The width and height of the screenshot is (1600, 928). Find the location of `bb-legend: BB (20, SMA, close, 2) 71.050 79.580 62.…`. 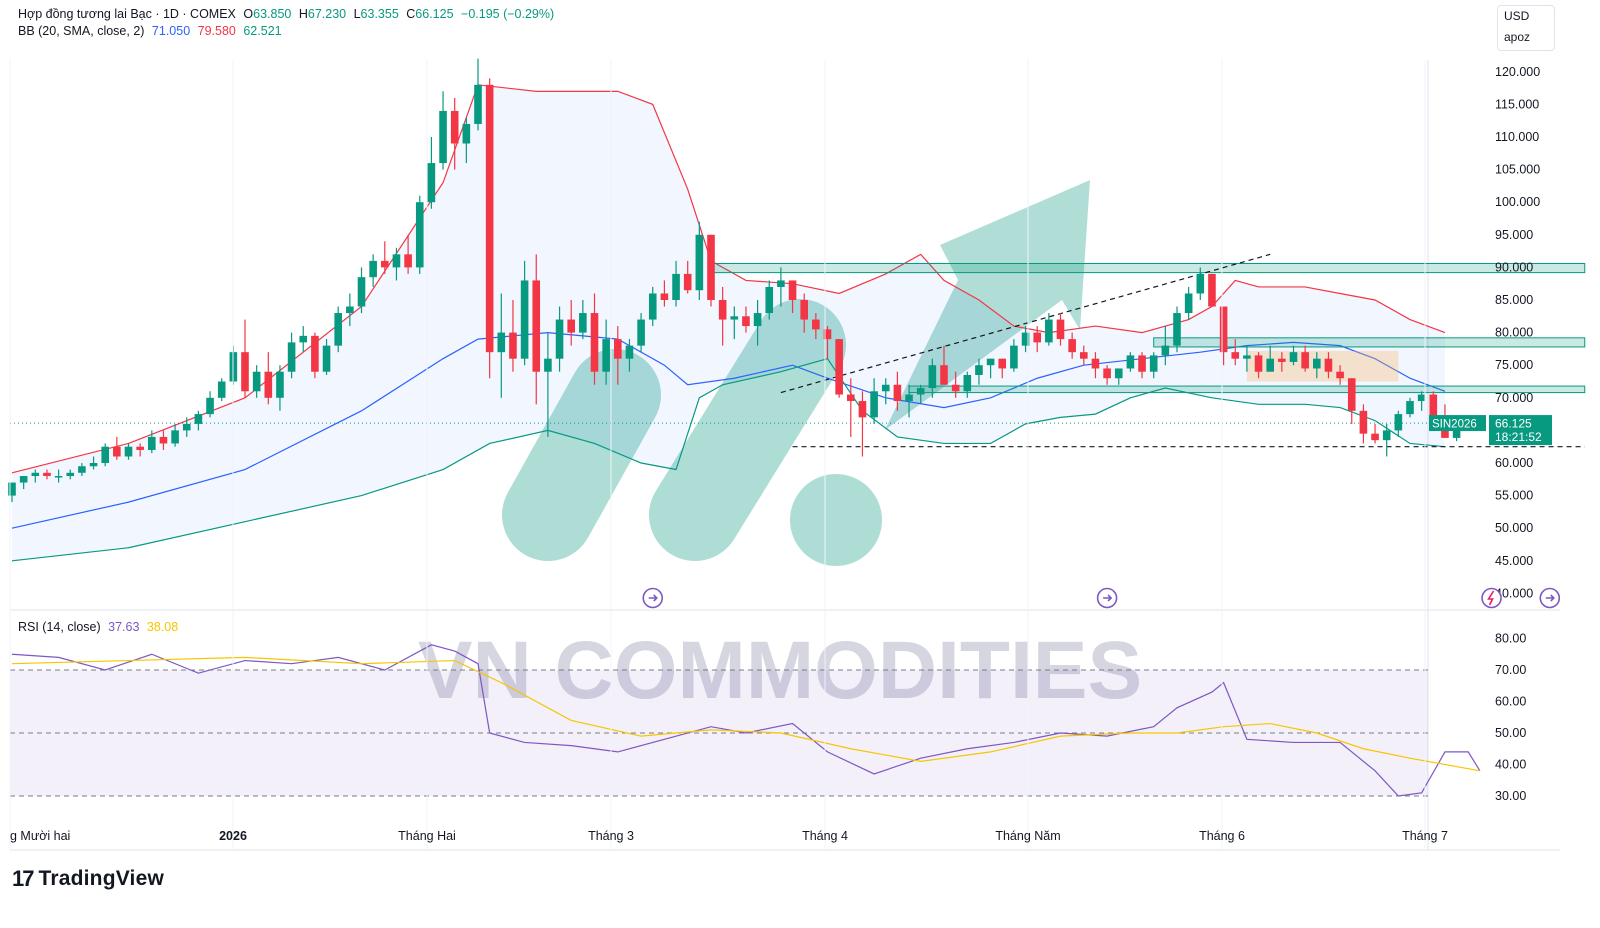

bb-legend: BB (20, SMA, close, 2) 71.050 79.580 62.… is located at coordinates (152, 31).